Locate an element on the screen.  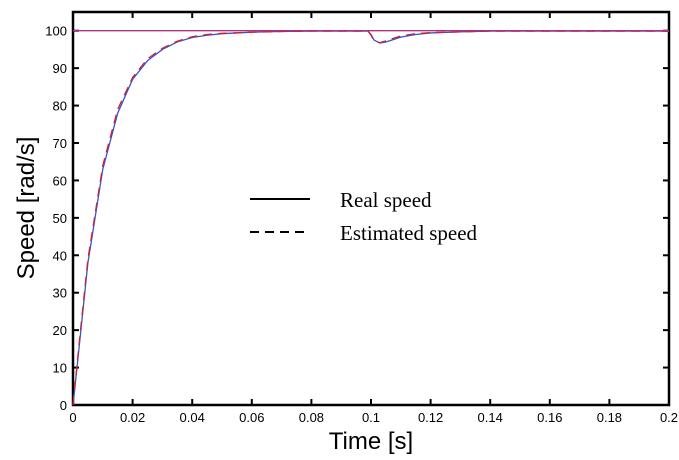
x-tick-label: 0.16 is located at coordinates (549, 417).